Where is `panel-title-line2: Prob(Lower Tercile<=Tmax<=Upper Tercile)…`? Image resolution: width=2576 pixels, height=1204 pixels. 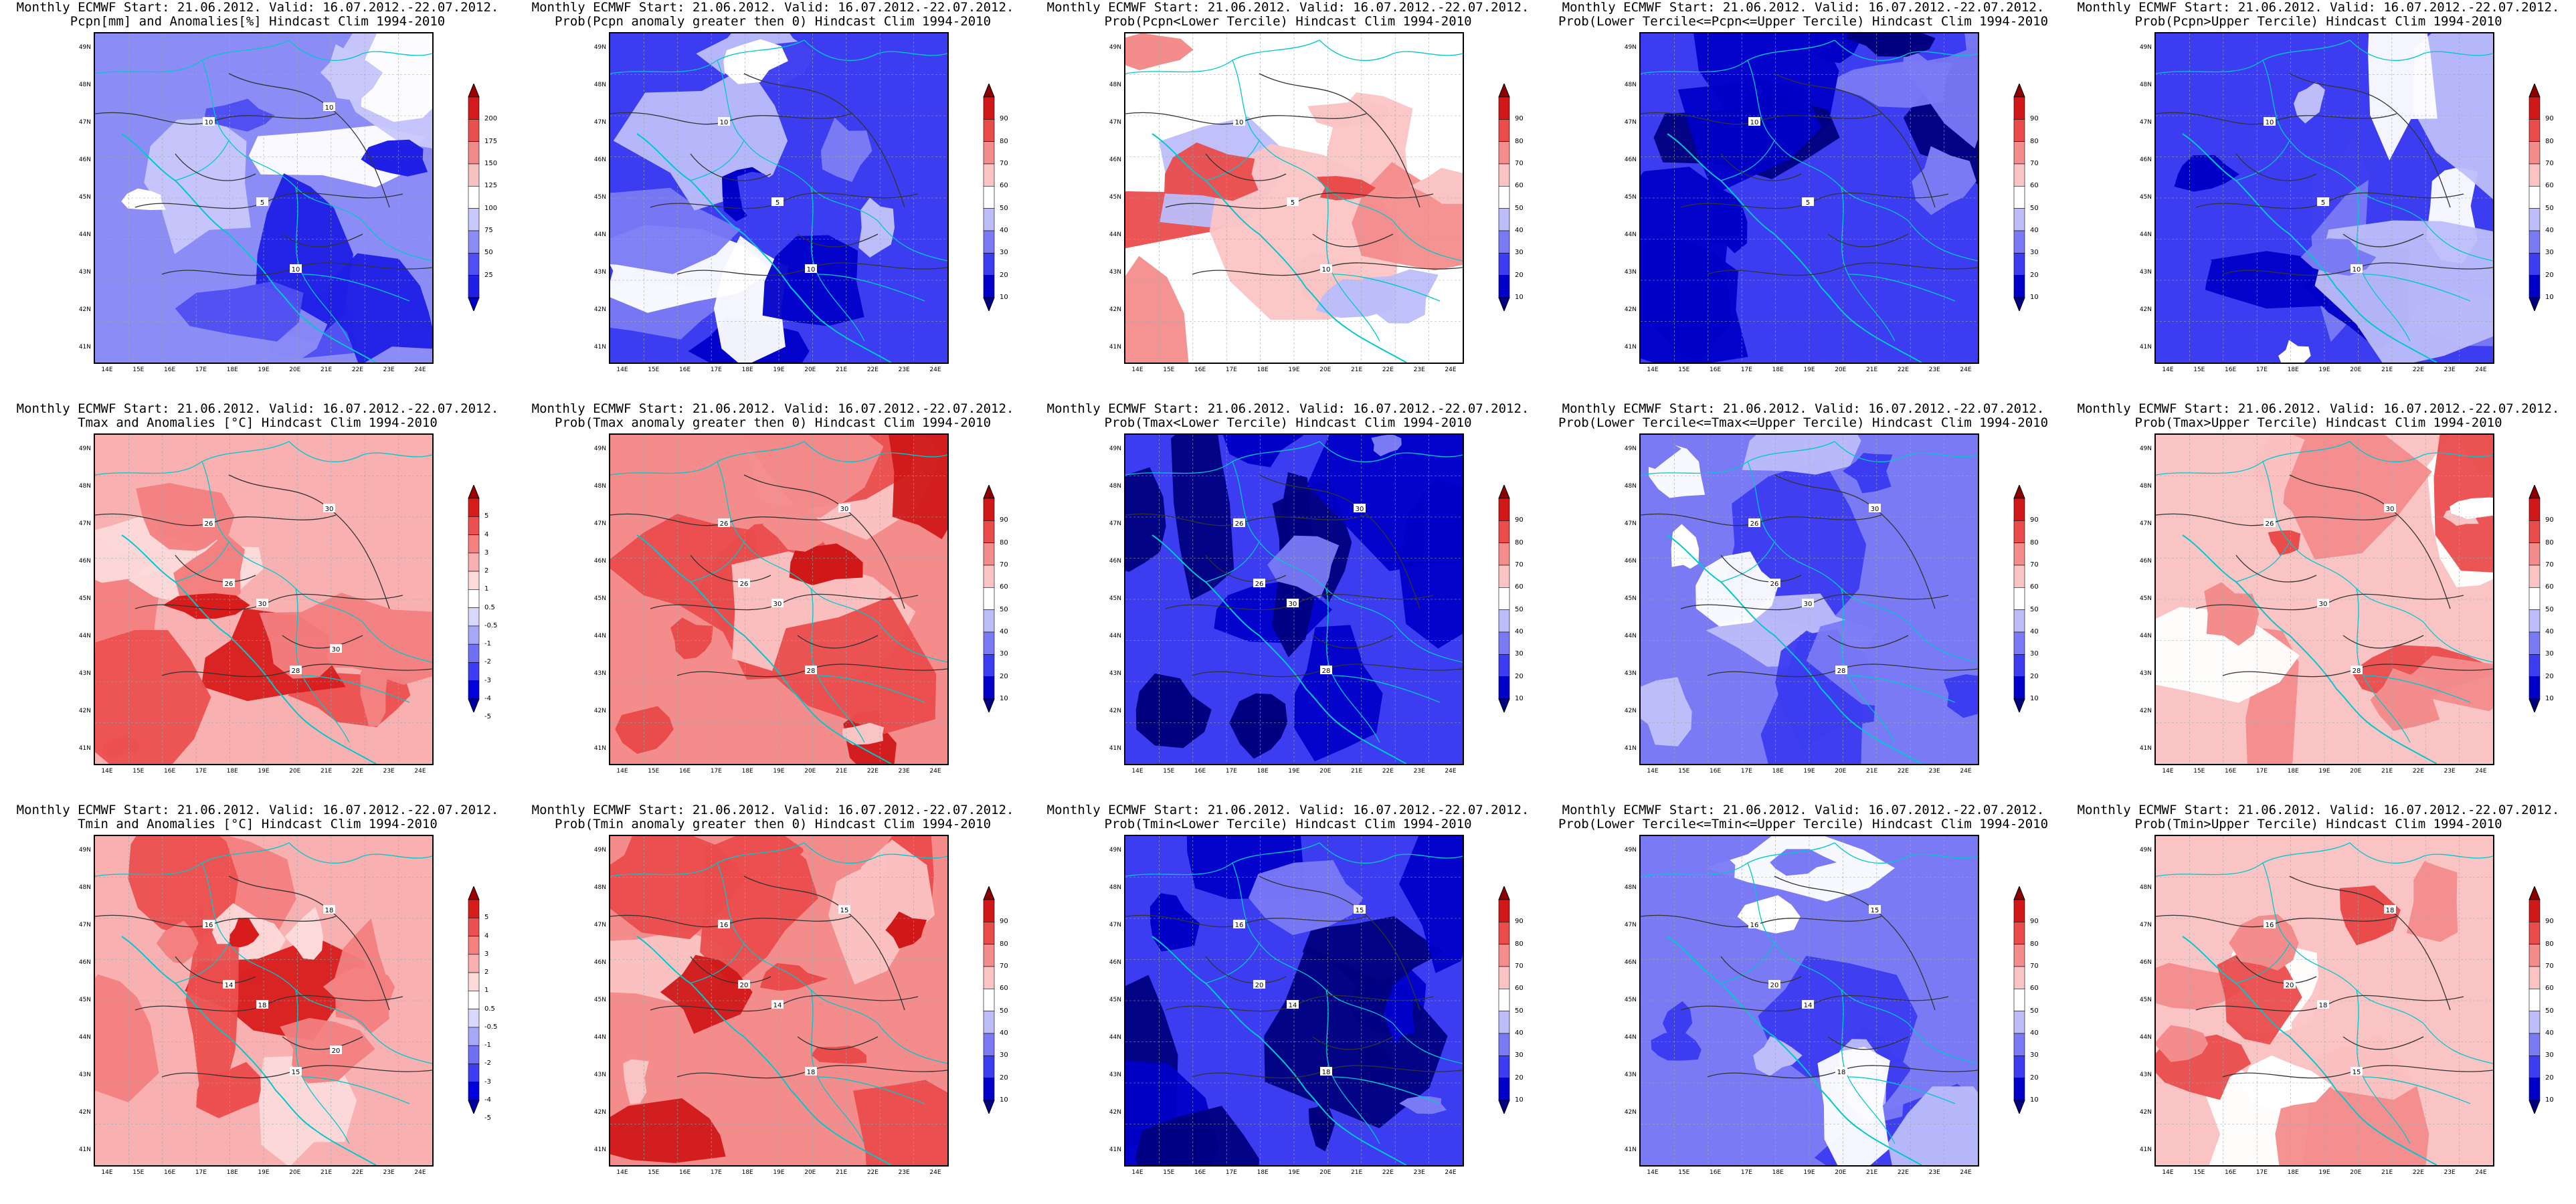 panel-title-line2: Prob(Lower Tercile<=Tmax<=Upper Tercile)… is located at coordinates (1803, 422).